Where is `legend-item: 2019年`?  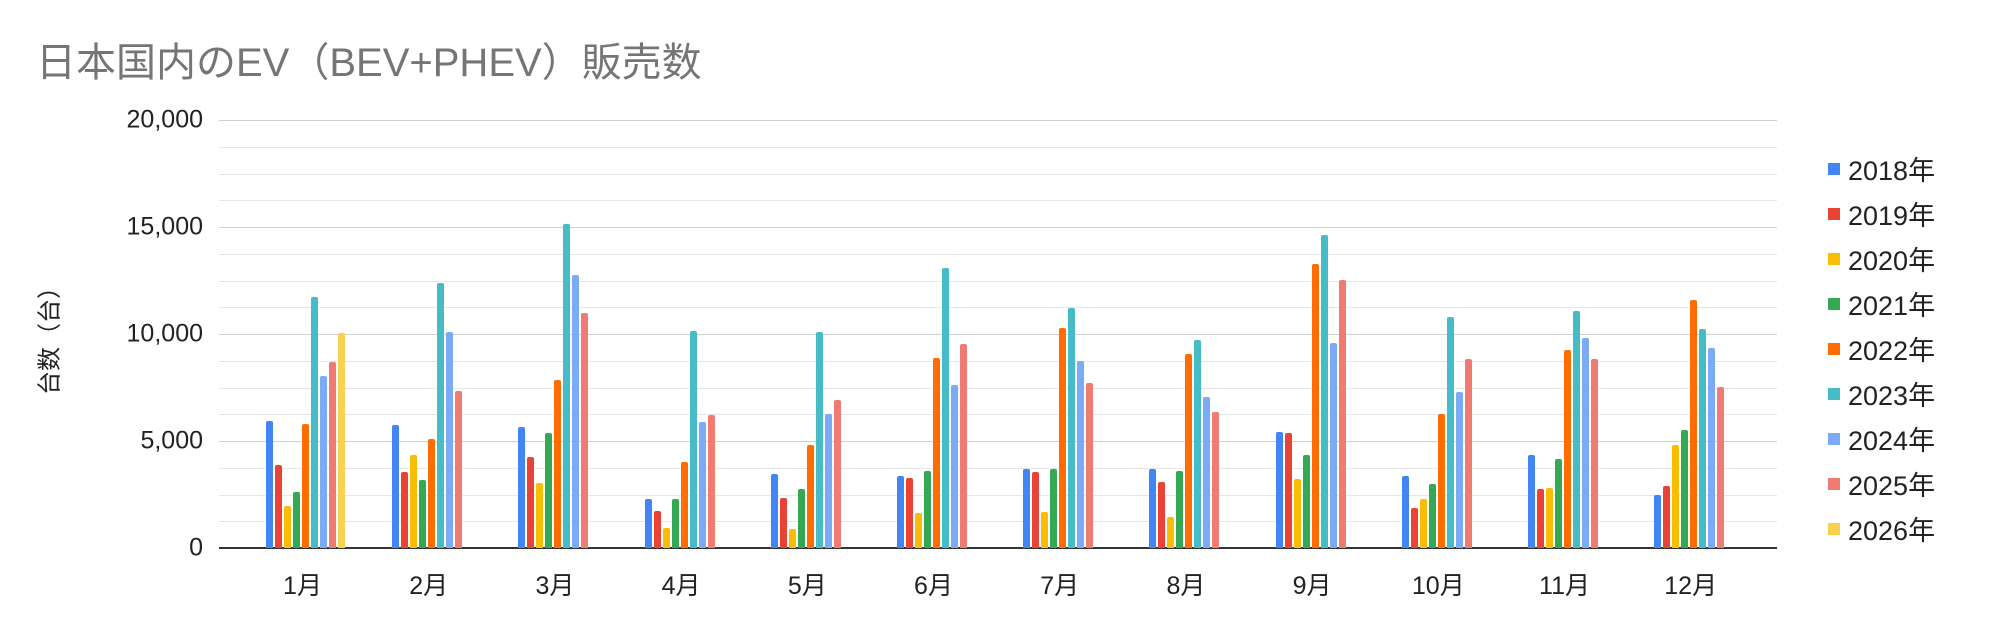
legend-item: 2019年 is located at coordinates (1881, 213).